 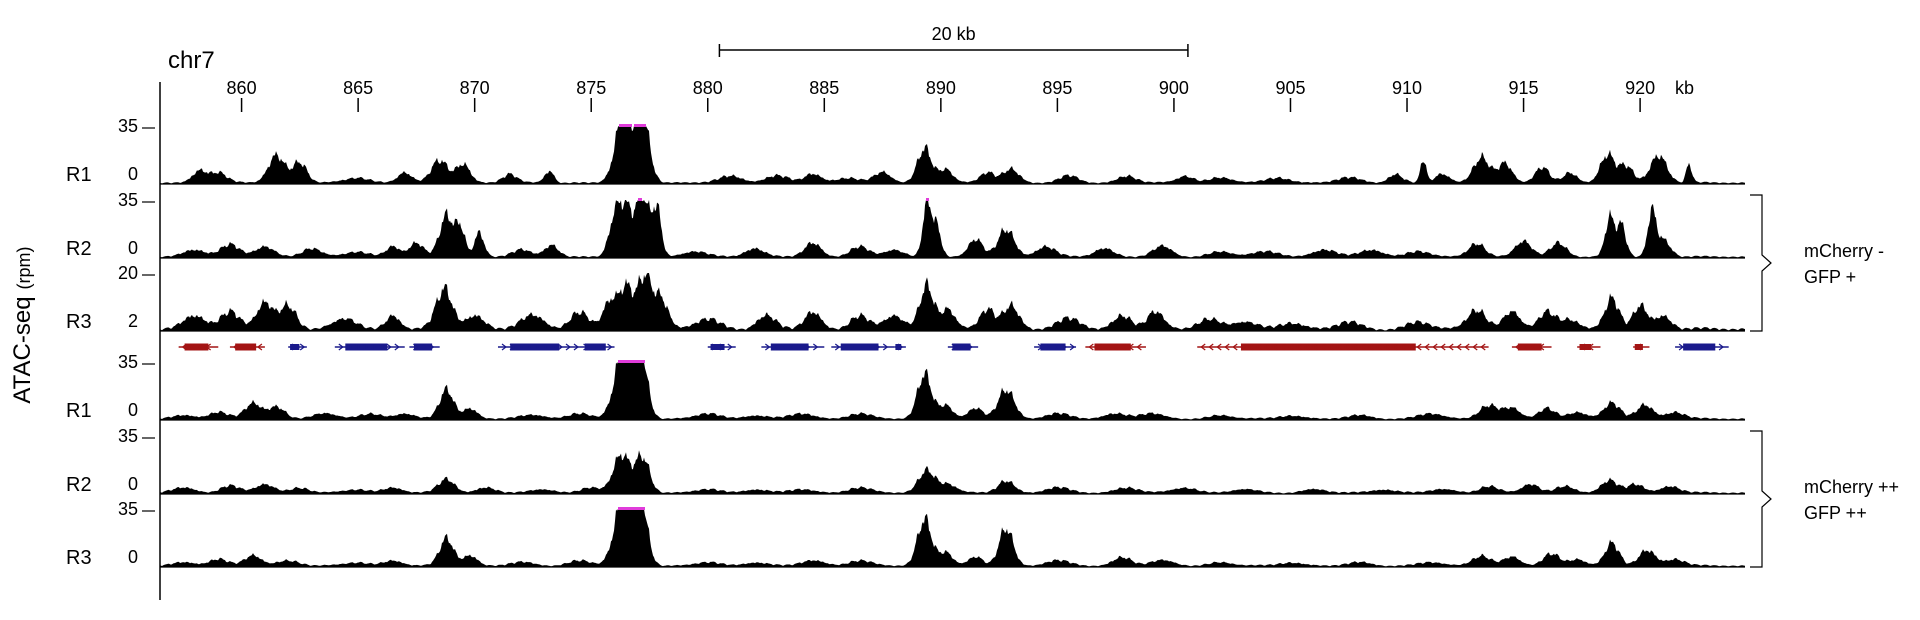 What do you see at coordinates (1844, 251) in the screenshot?
I see `condition-label: mCherry -` at bounding box center [1844, 251].